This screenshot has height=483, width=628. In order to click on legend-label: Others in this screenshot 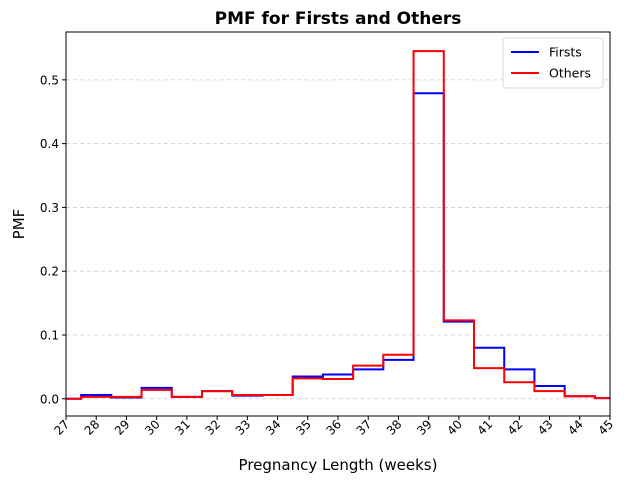, I will do `click(570, 73)`.